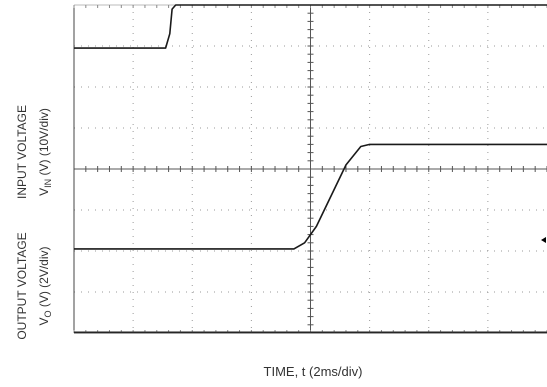  I want to click on output-voltage-label: OUTPUT VOLTAGE, so click(22, 285).